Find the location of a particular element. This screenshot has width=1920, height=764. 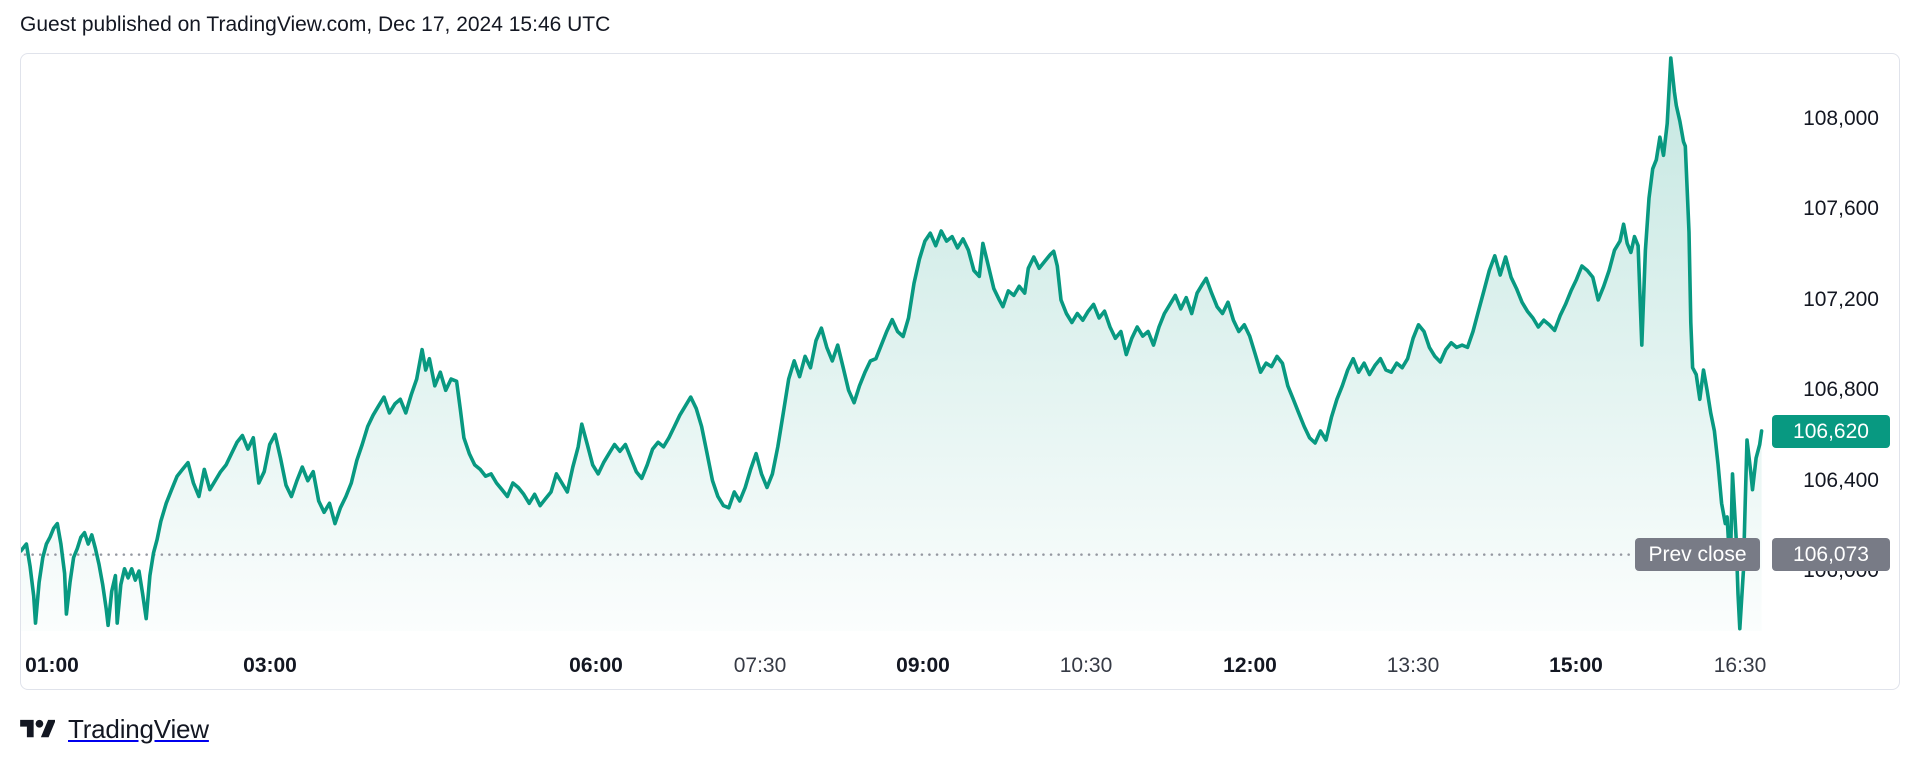

x-axis-label: 06:00 is located at coordinates (596, 665).